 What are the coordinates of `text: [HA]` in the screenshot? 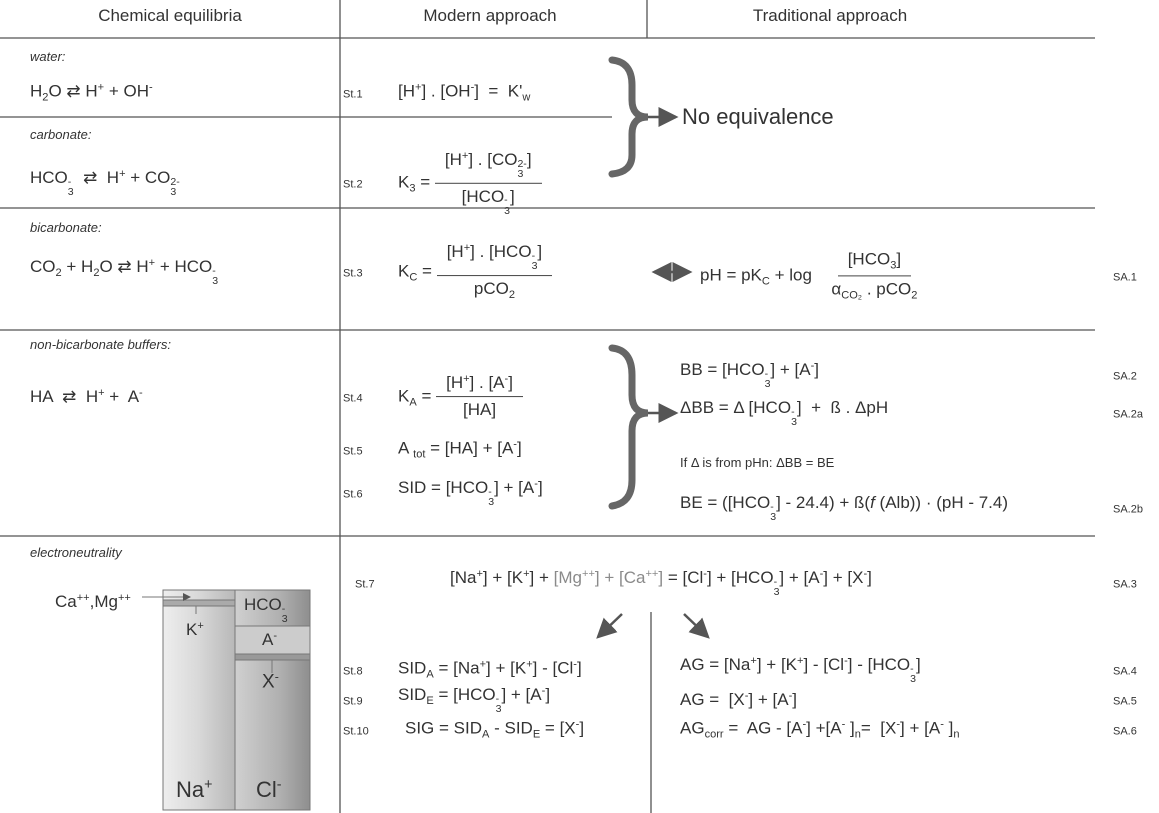 It's located at (479, 410).